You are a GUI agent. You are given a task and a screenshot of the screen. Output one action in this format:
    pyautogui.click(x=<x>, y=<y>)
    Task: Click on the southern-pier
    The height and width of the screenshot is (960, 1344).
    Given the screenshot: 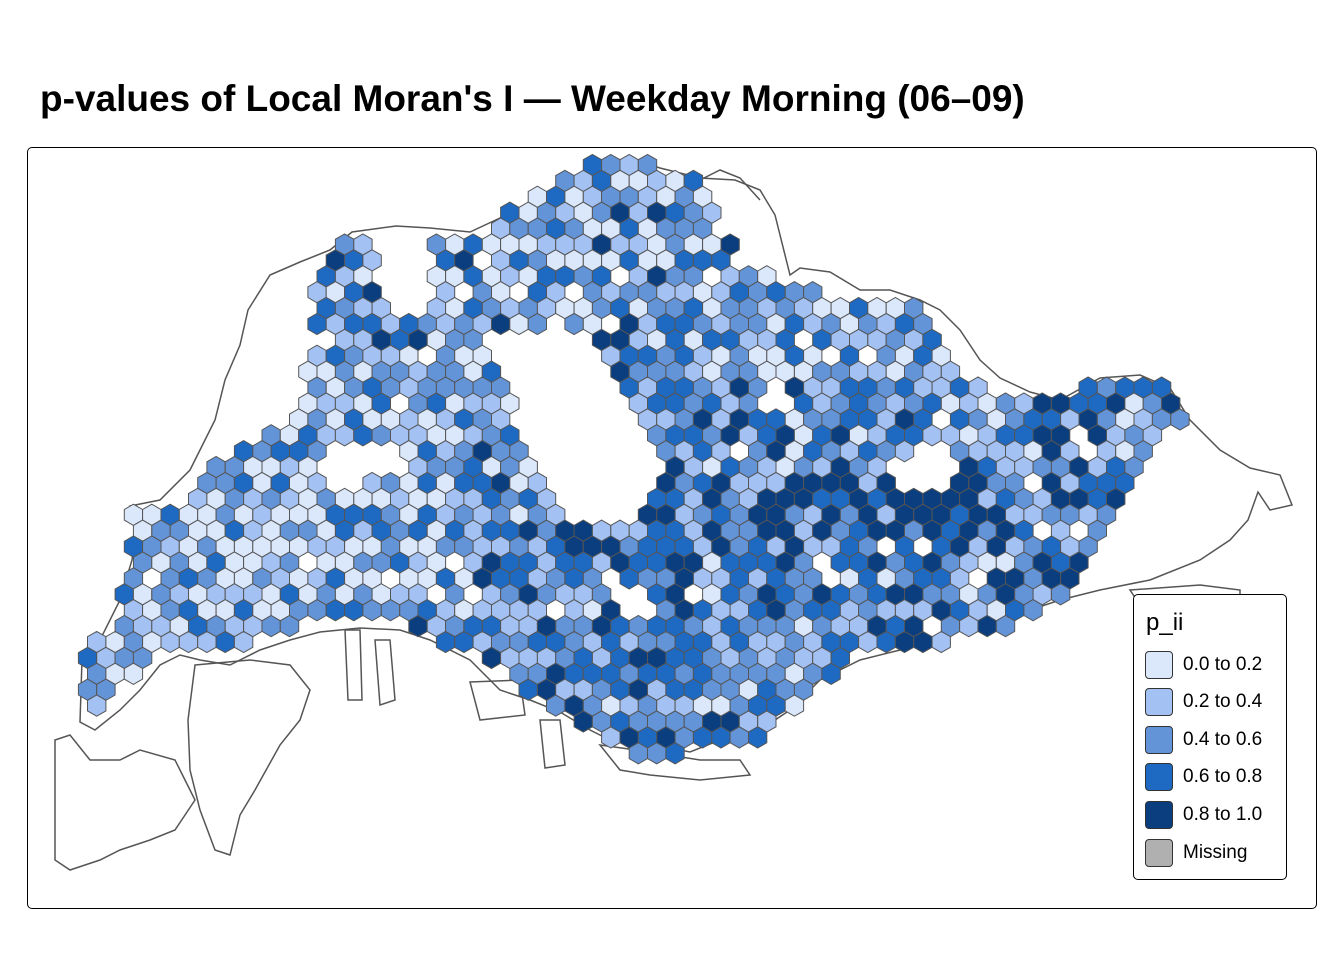 What is the action you would take?
    pyautogui.click(x=552, y=744)
    